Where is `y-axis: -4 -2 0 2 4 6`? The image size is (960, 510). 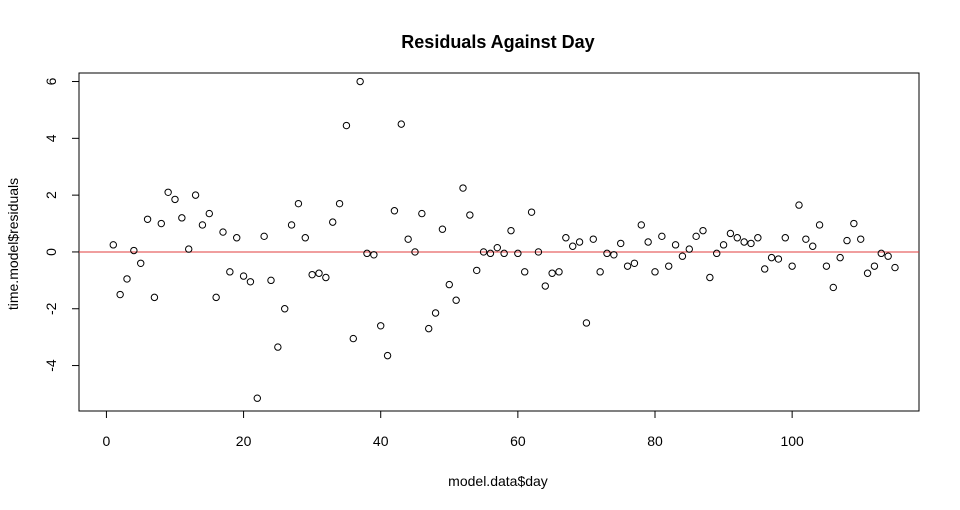
y-axis: -4 -2 0 2 4 6 is located at coordinates (61, 224).